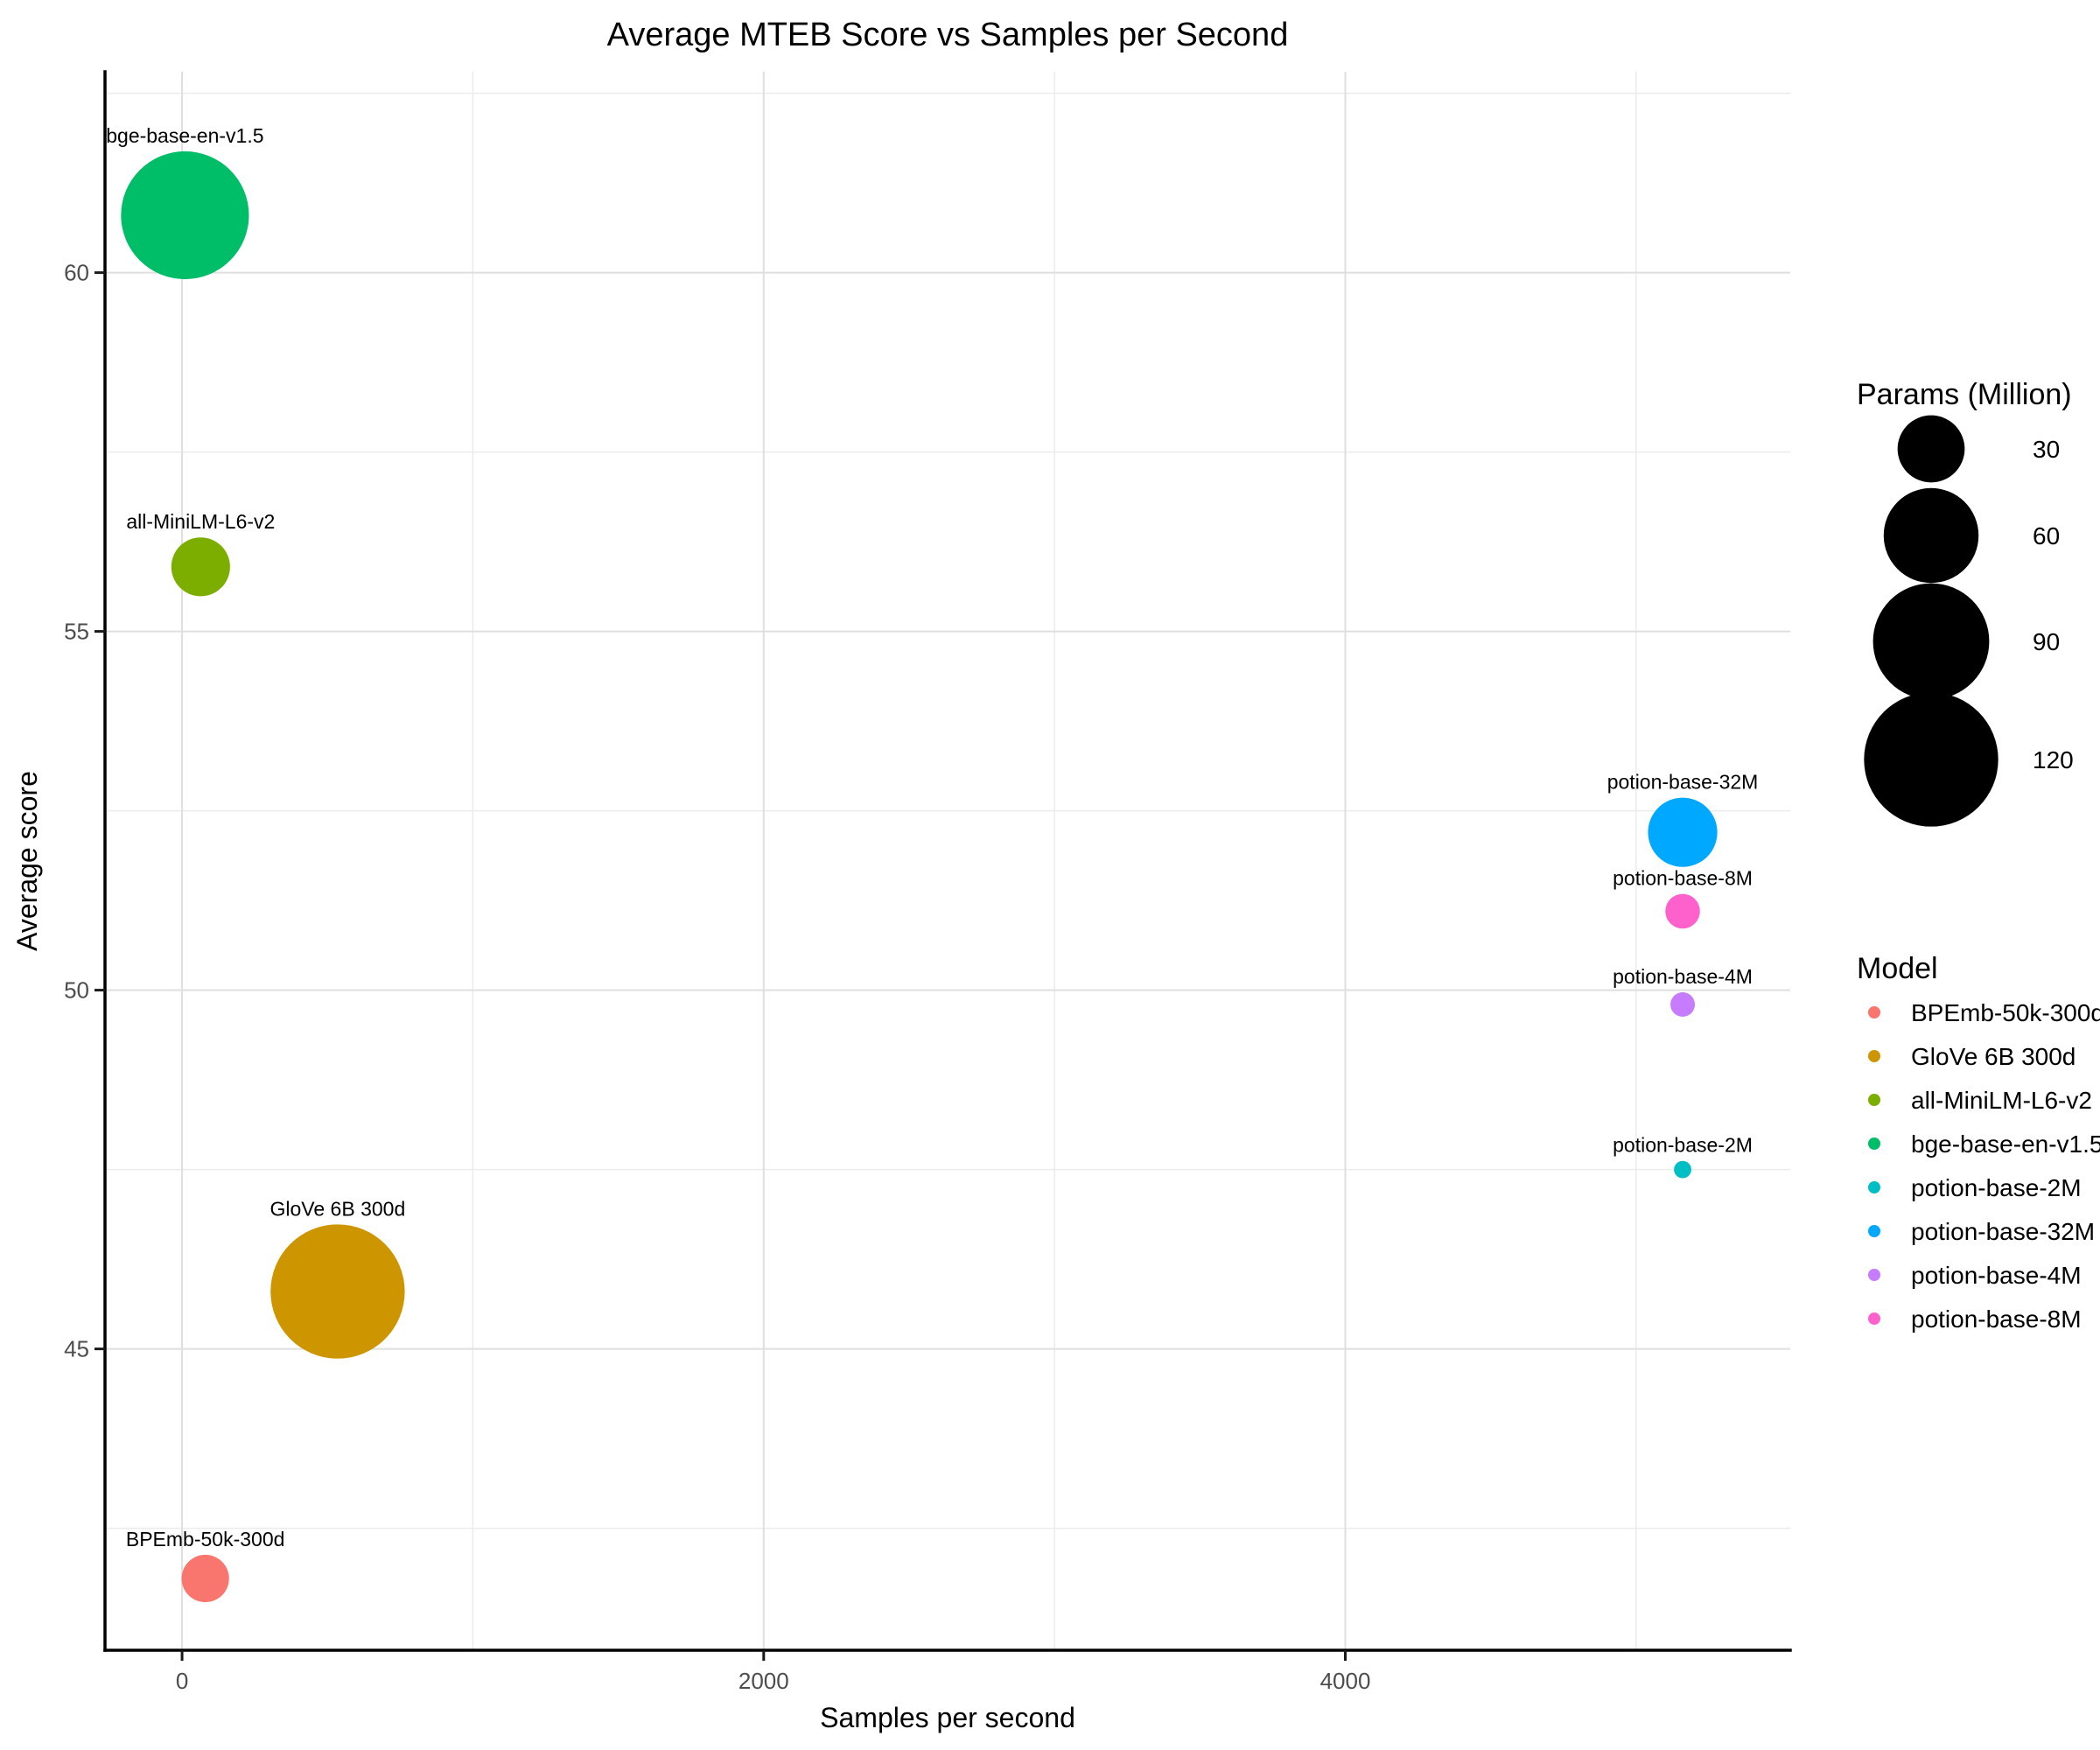 This screenshot has height=1750, width=2100. I want to click on model-legend-label-potion-base-2m: potion-base-2M, so click(1996, 1187).